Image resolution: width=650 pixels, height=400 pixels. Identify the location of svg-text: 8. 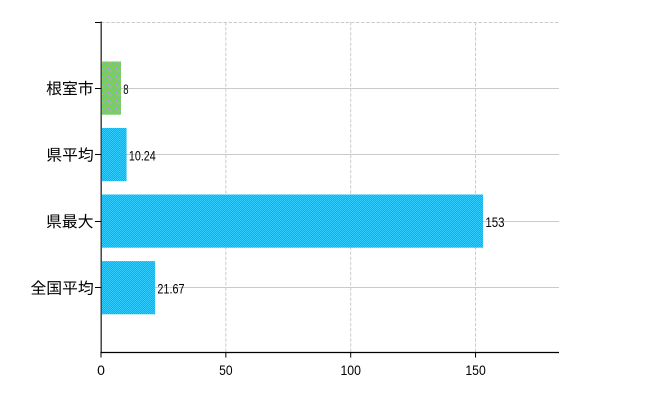
(125, 89).